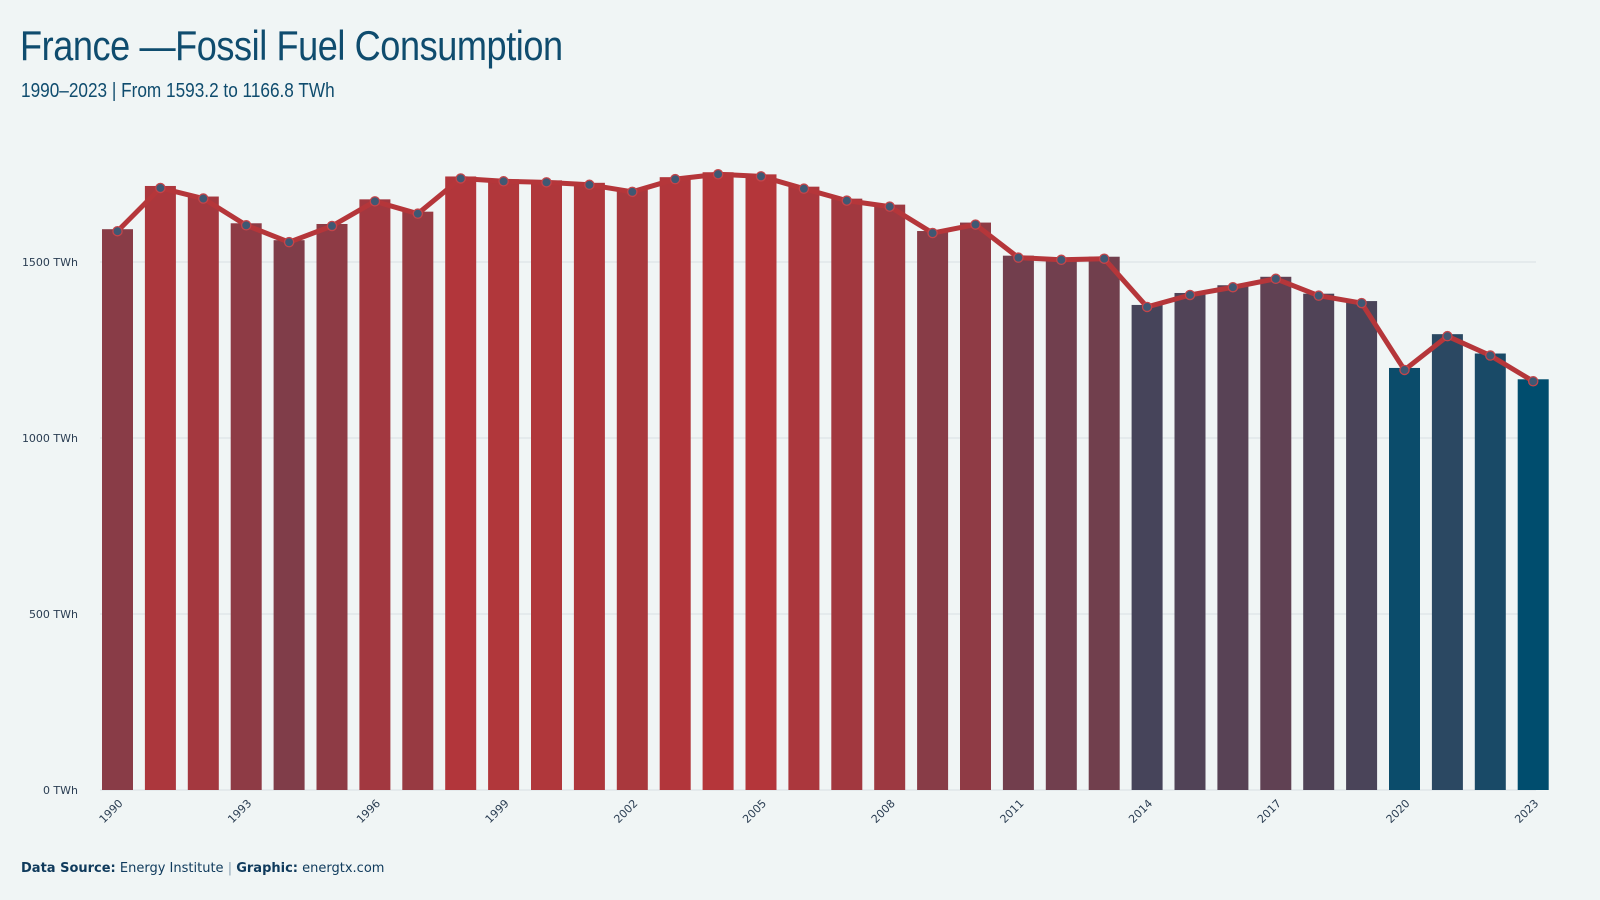 The height and width of the screenshot is (900, 1600). Describe the element at coordinates (1526, 811) in the screenshot. I see `x-tick-label: 2023` at that location.